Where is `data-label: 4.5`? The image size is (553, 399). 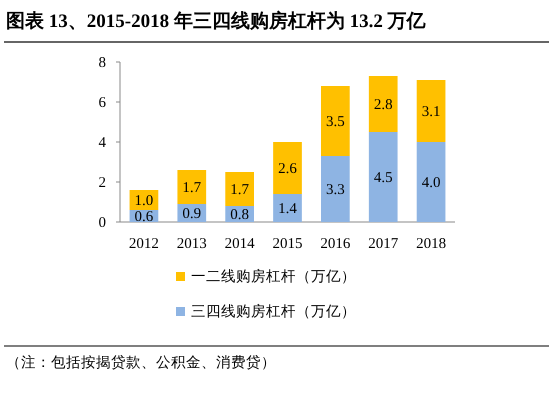 data-label: 4.5 is located at coordinates (383, 178).